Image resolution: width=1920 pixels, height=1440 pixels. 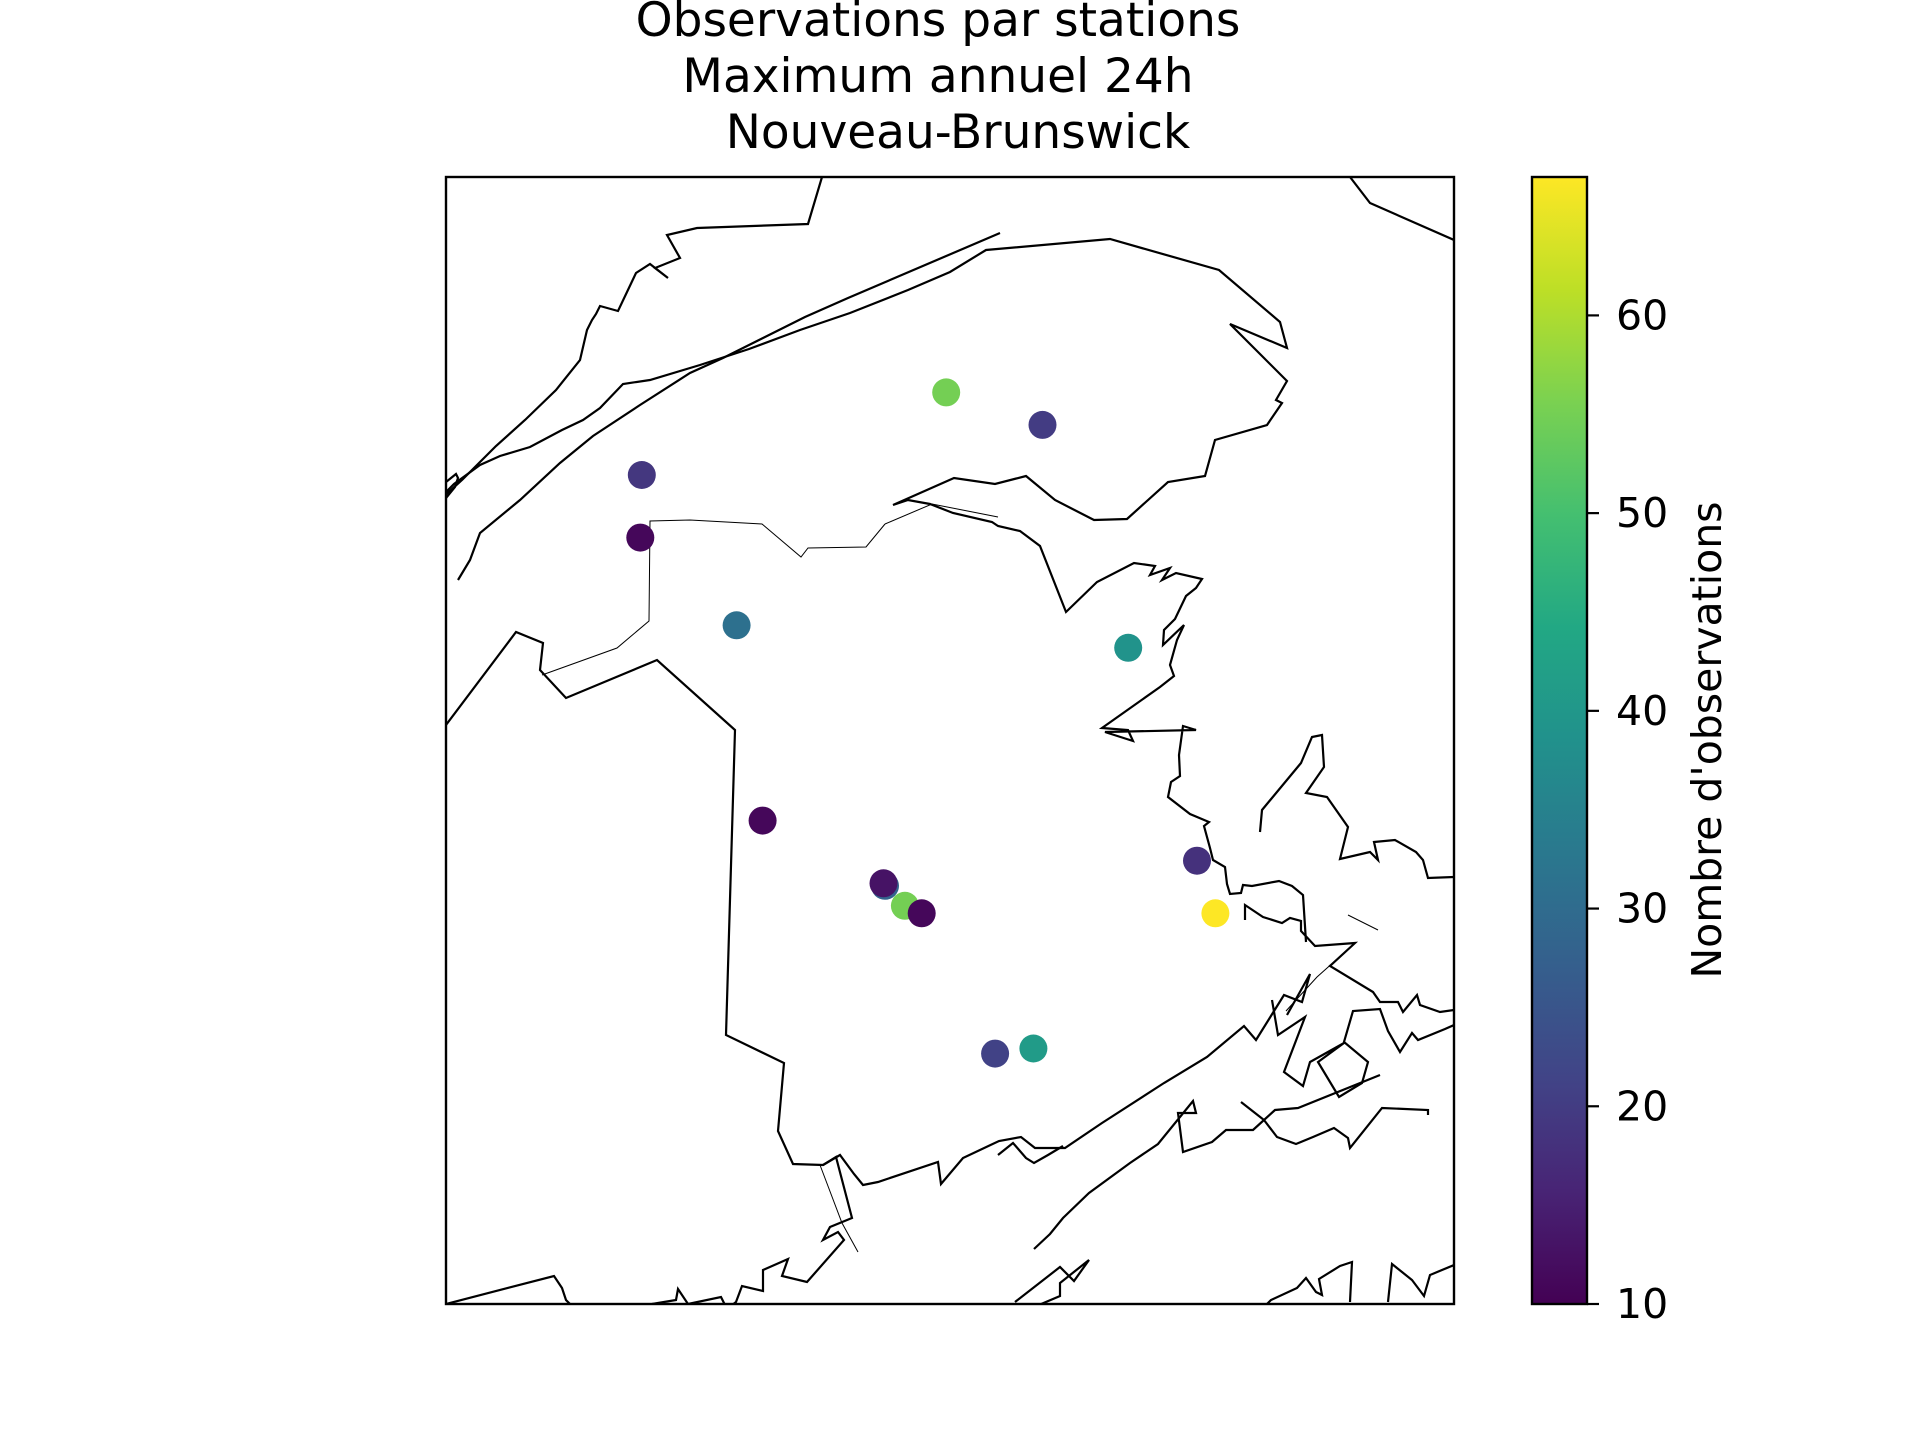 What do you see at coordinates (713, 597) in the screenshot?
I see `border-quebec-nb` at bounding box center [713, 597].